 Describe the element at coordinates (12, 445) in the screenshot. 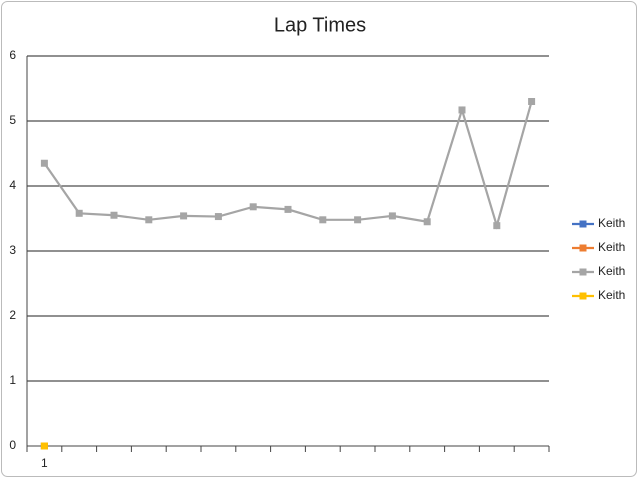

I see `y-tick-label: 0` at that location.